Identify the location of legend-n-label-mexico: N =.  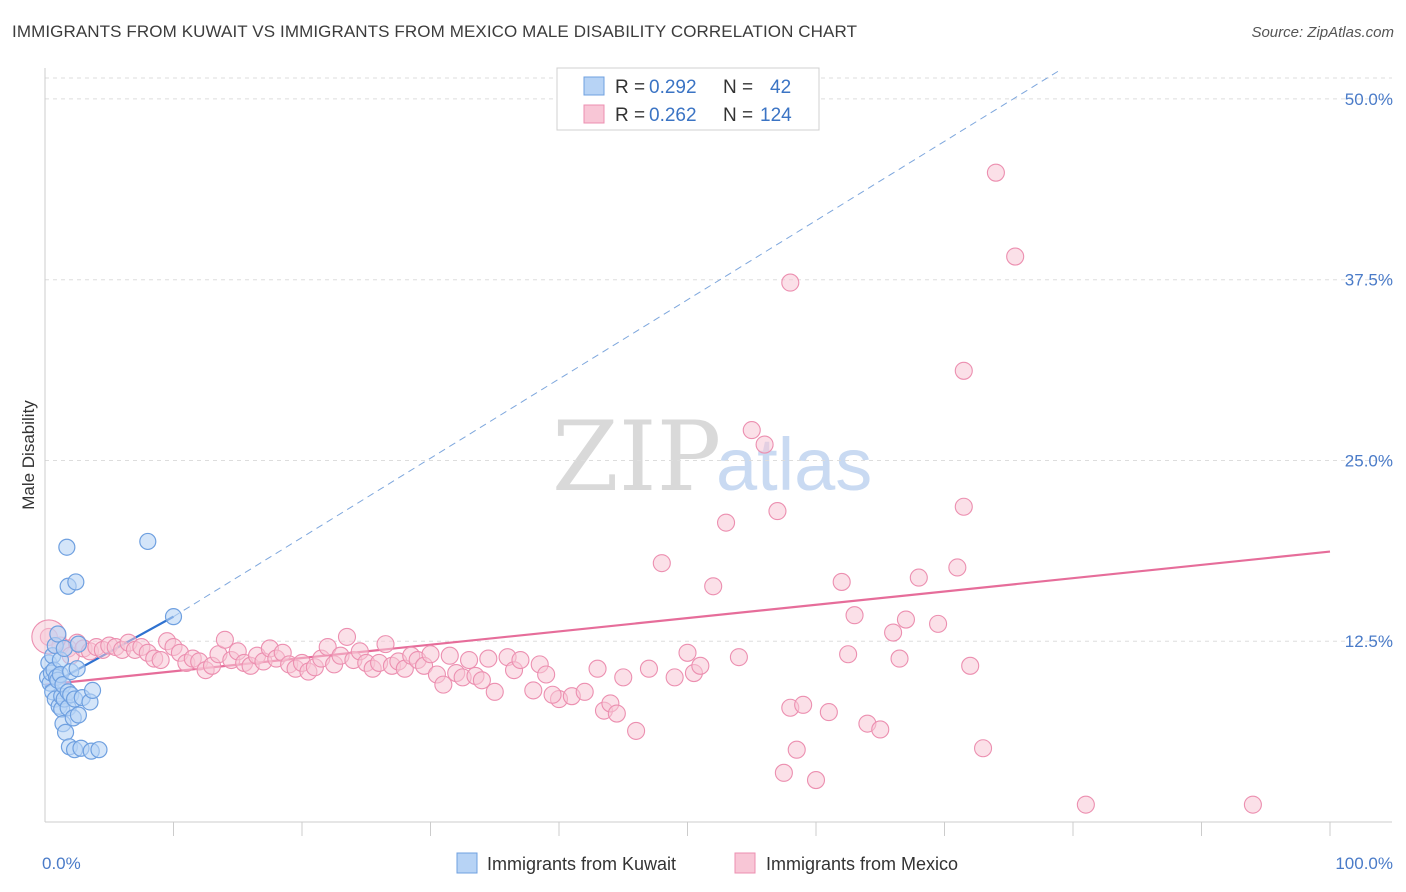
(738, 115).